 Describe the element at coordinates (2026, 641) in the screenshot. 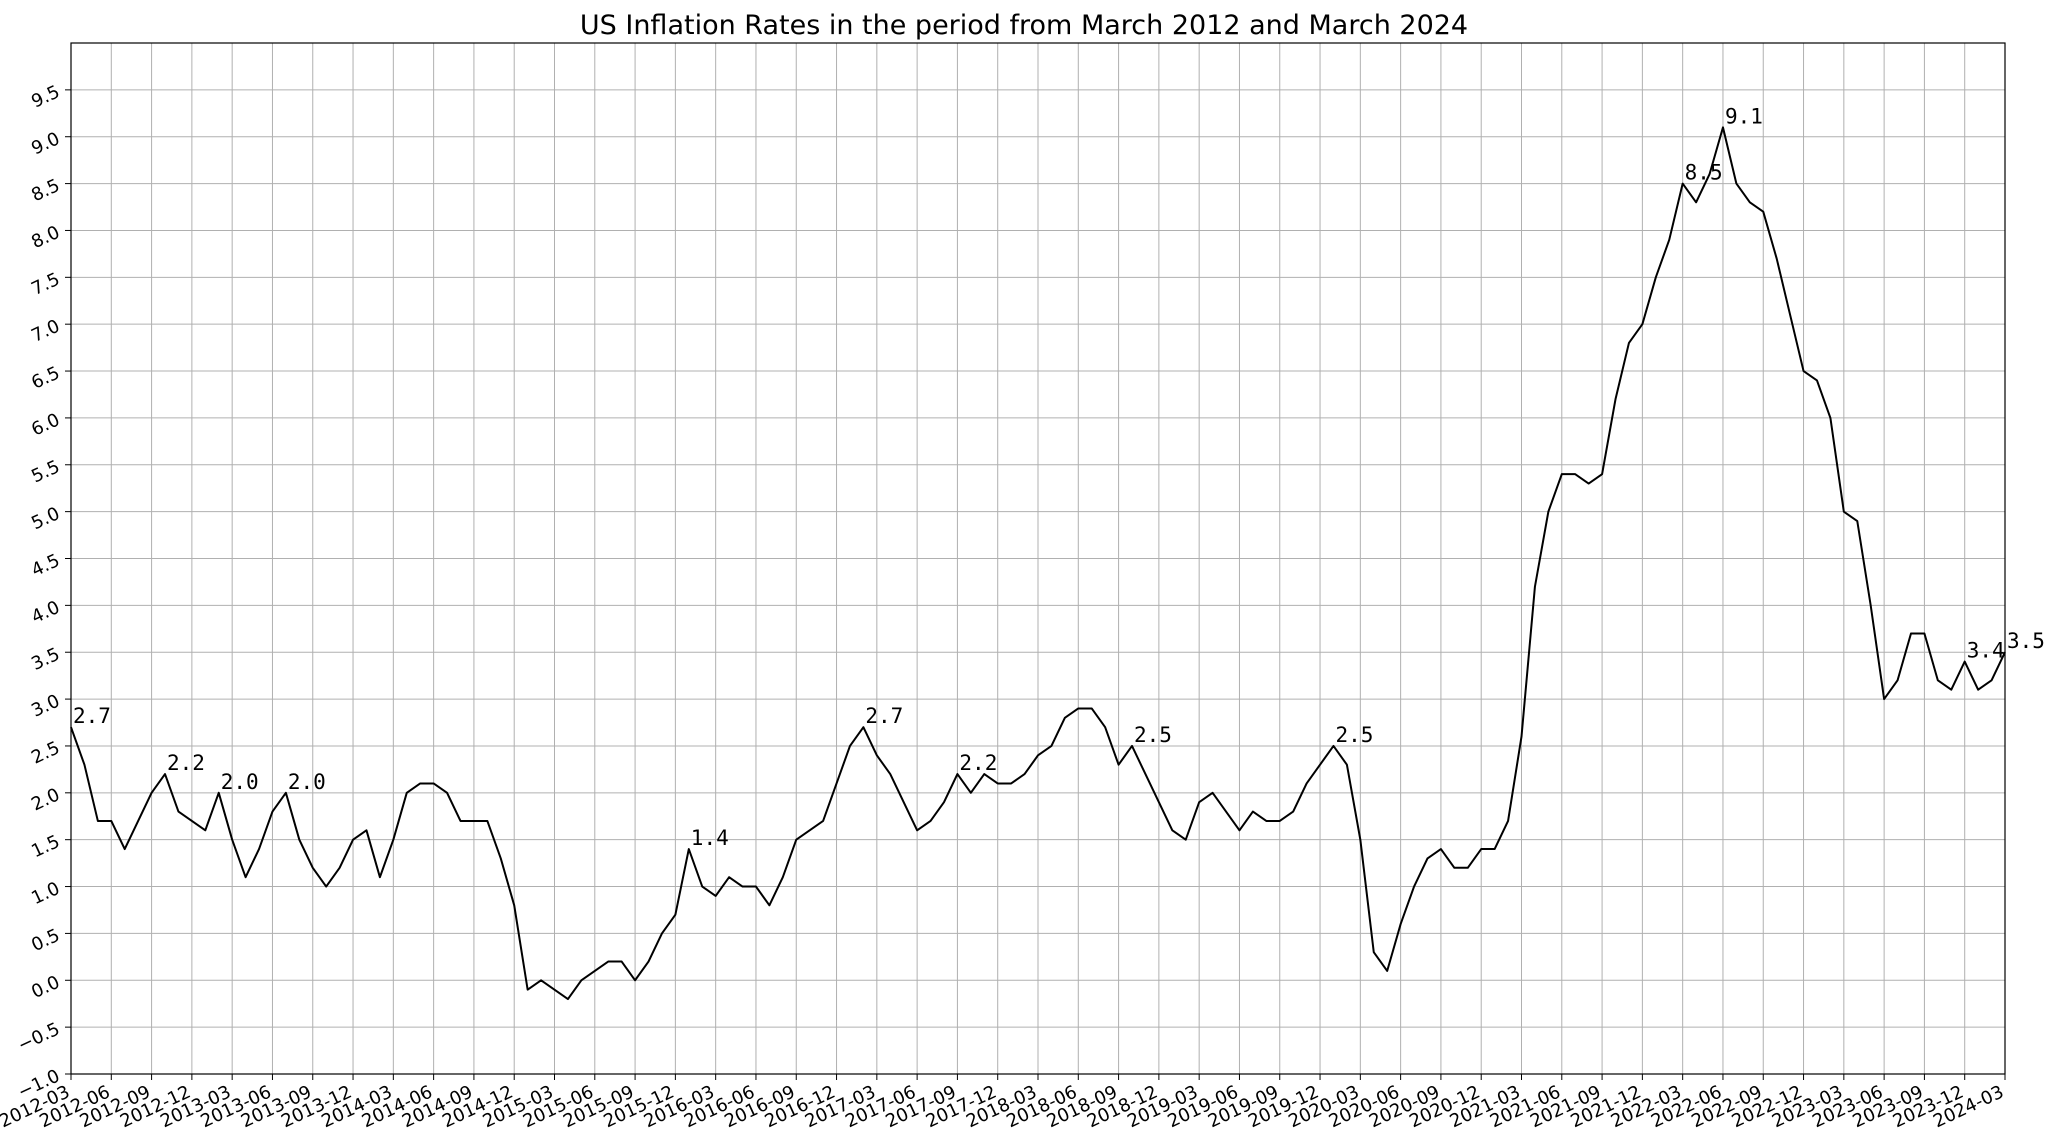

I see `data-label: 3.5` at that location.